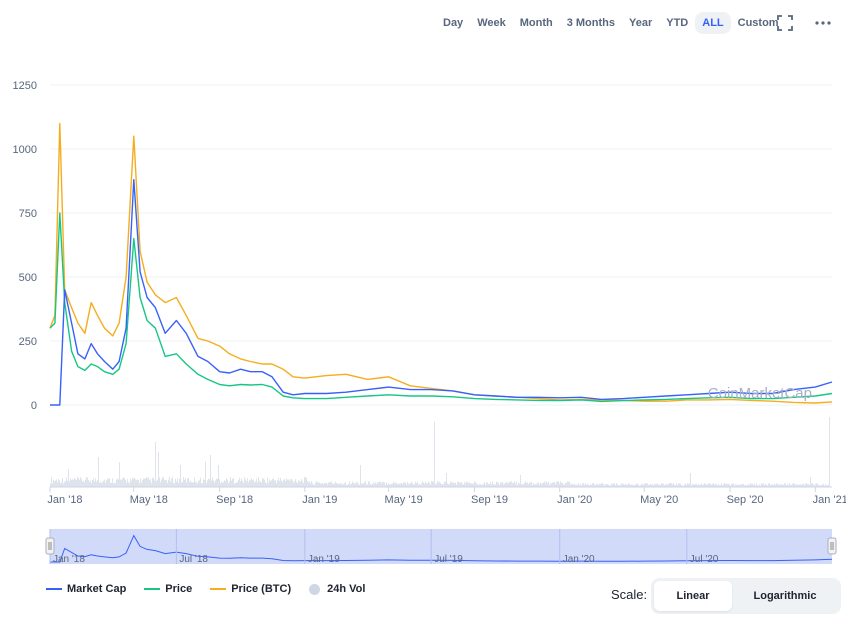 The width and height of the screenshot is (846, 623). I want to click on x-tick-label: Jan '19, so click(319, 500).